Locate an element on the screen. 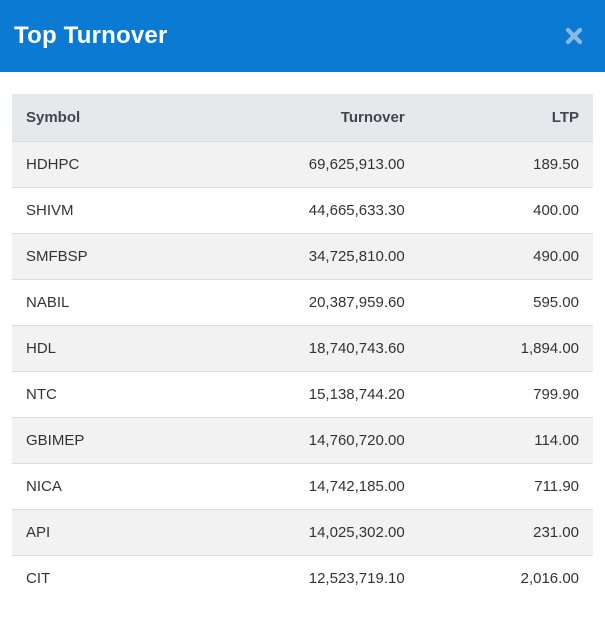  ltp-cell: 400.00 is located at coordinates (505, 210).